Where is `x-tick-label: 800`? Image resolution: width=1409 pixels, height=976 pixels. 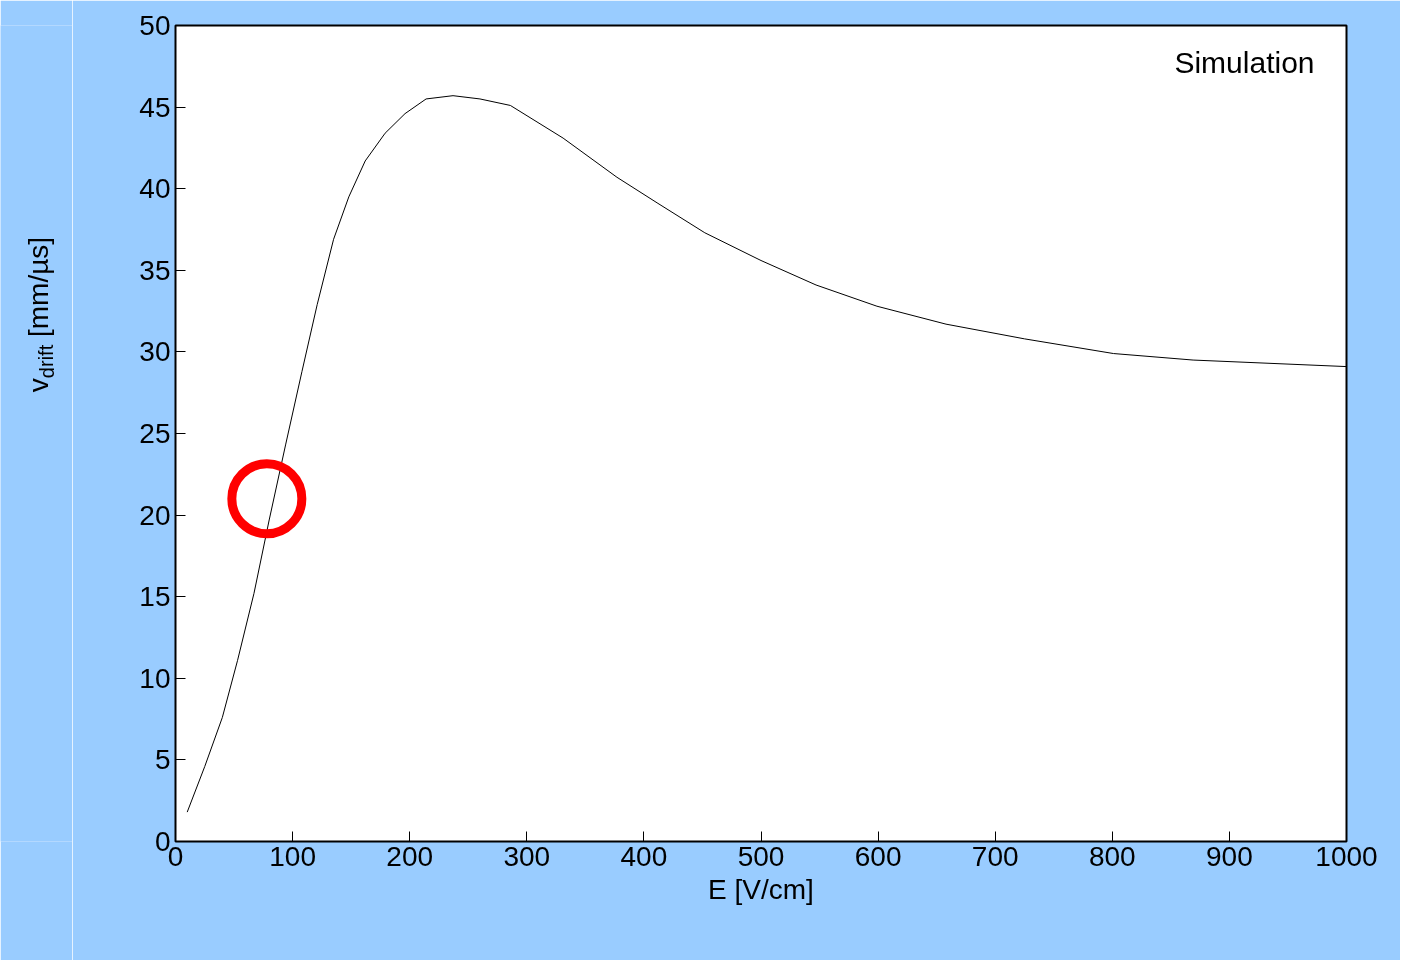
x-tick-label: 800 is located at coordinates (1112, 856).